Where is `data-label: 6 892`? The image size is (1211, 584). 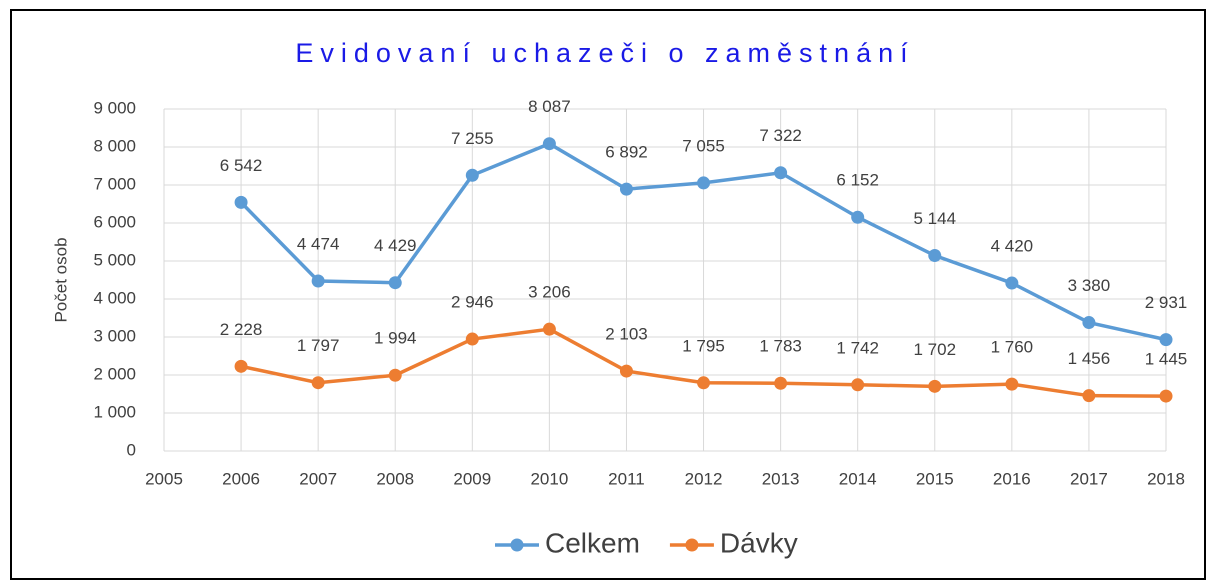 data-label: 6 892 is located at coordinates (626, 152).